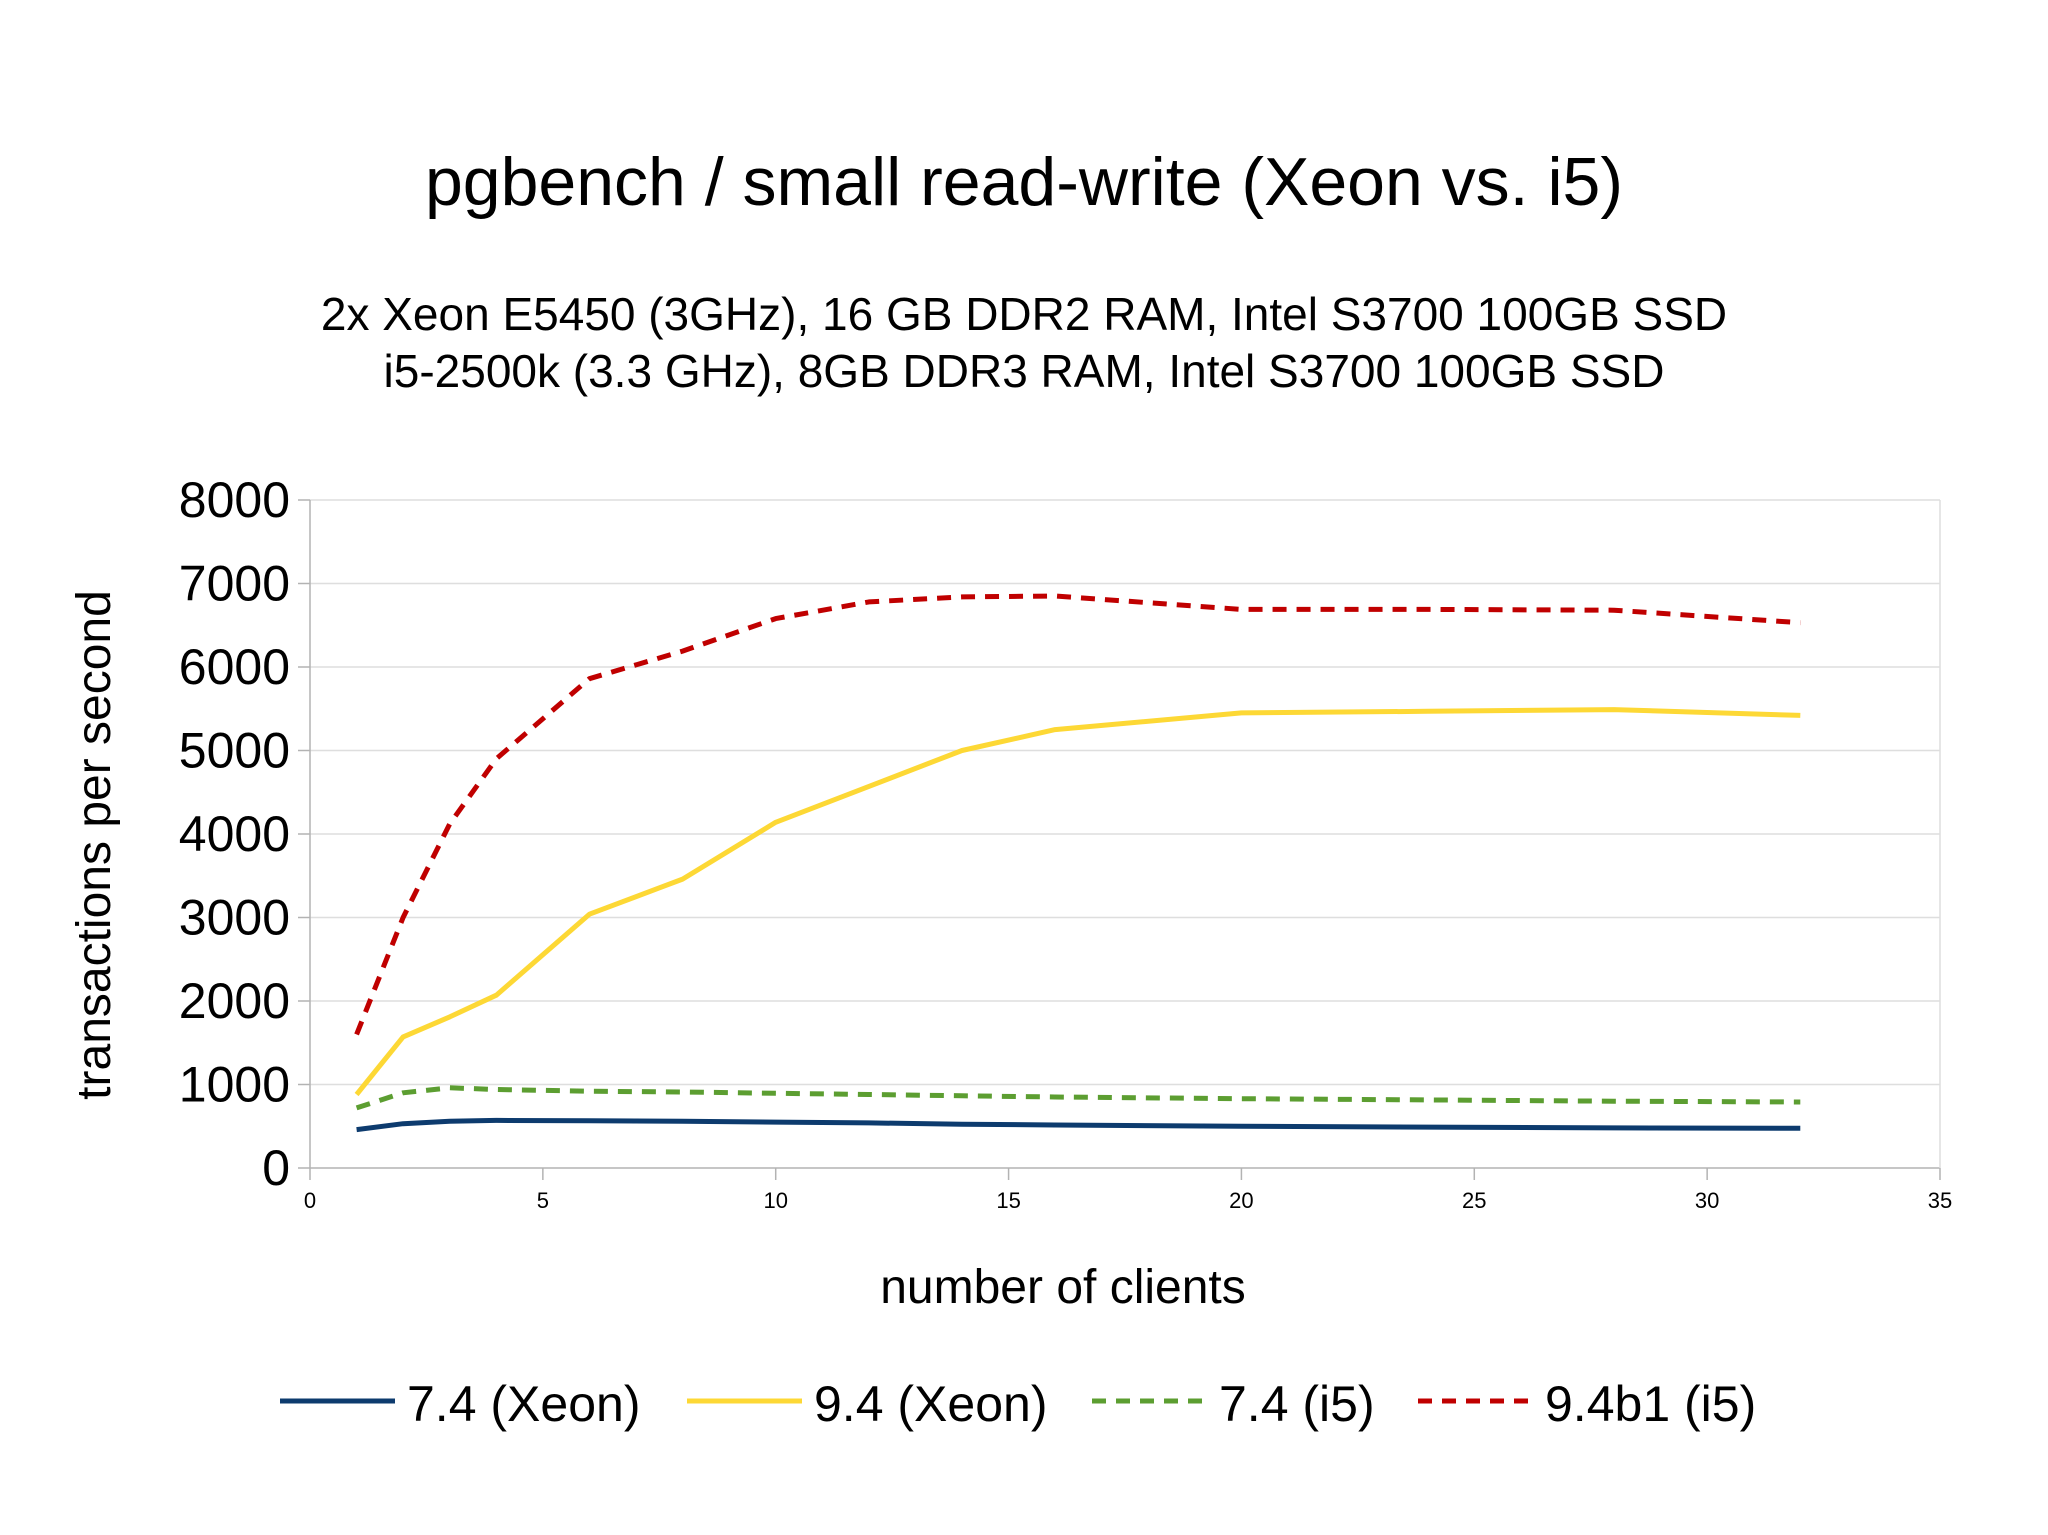 This screenshot has width=2048, height=1535. What do you see at coordinates (1474, 1200) in the screenshot?
I see `x-tick-label: 25` at bounding box center [1474, 1200].